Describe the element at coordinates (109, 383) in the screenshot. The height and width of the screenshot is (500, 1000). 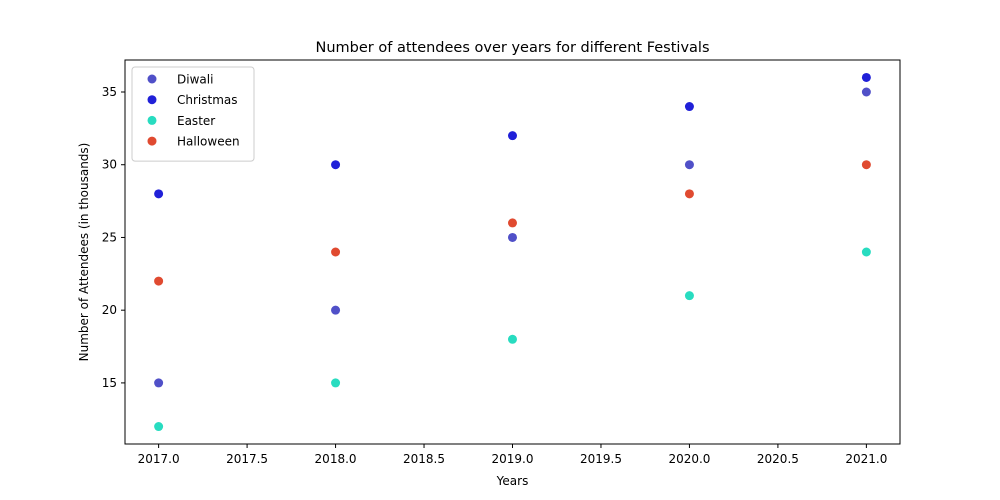
I see `y-tick-label: 15` at that location.